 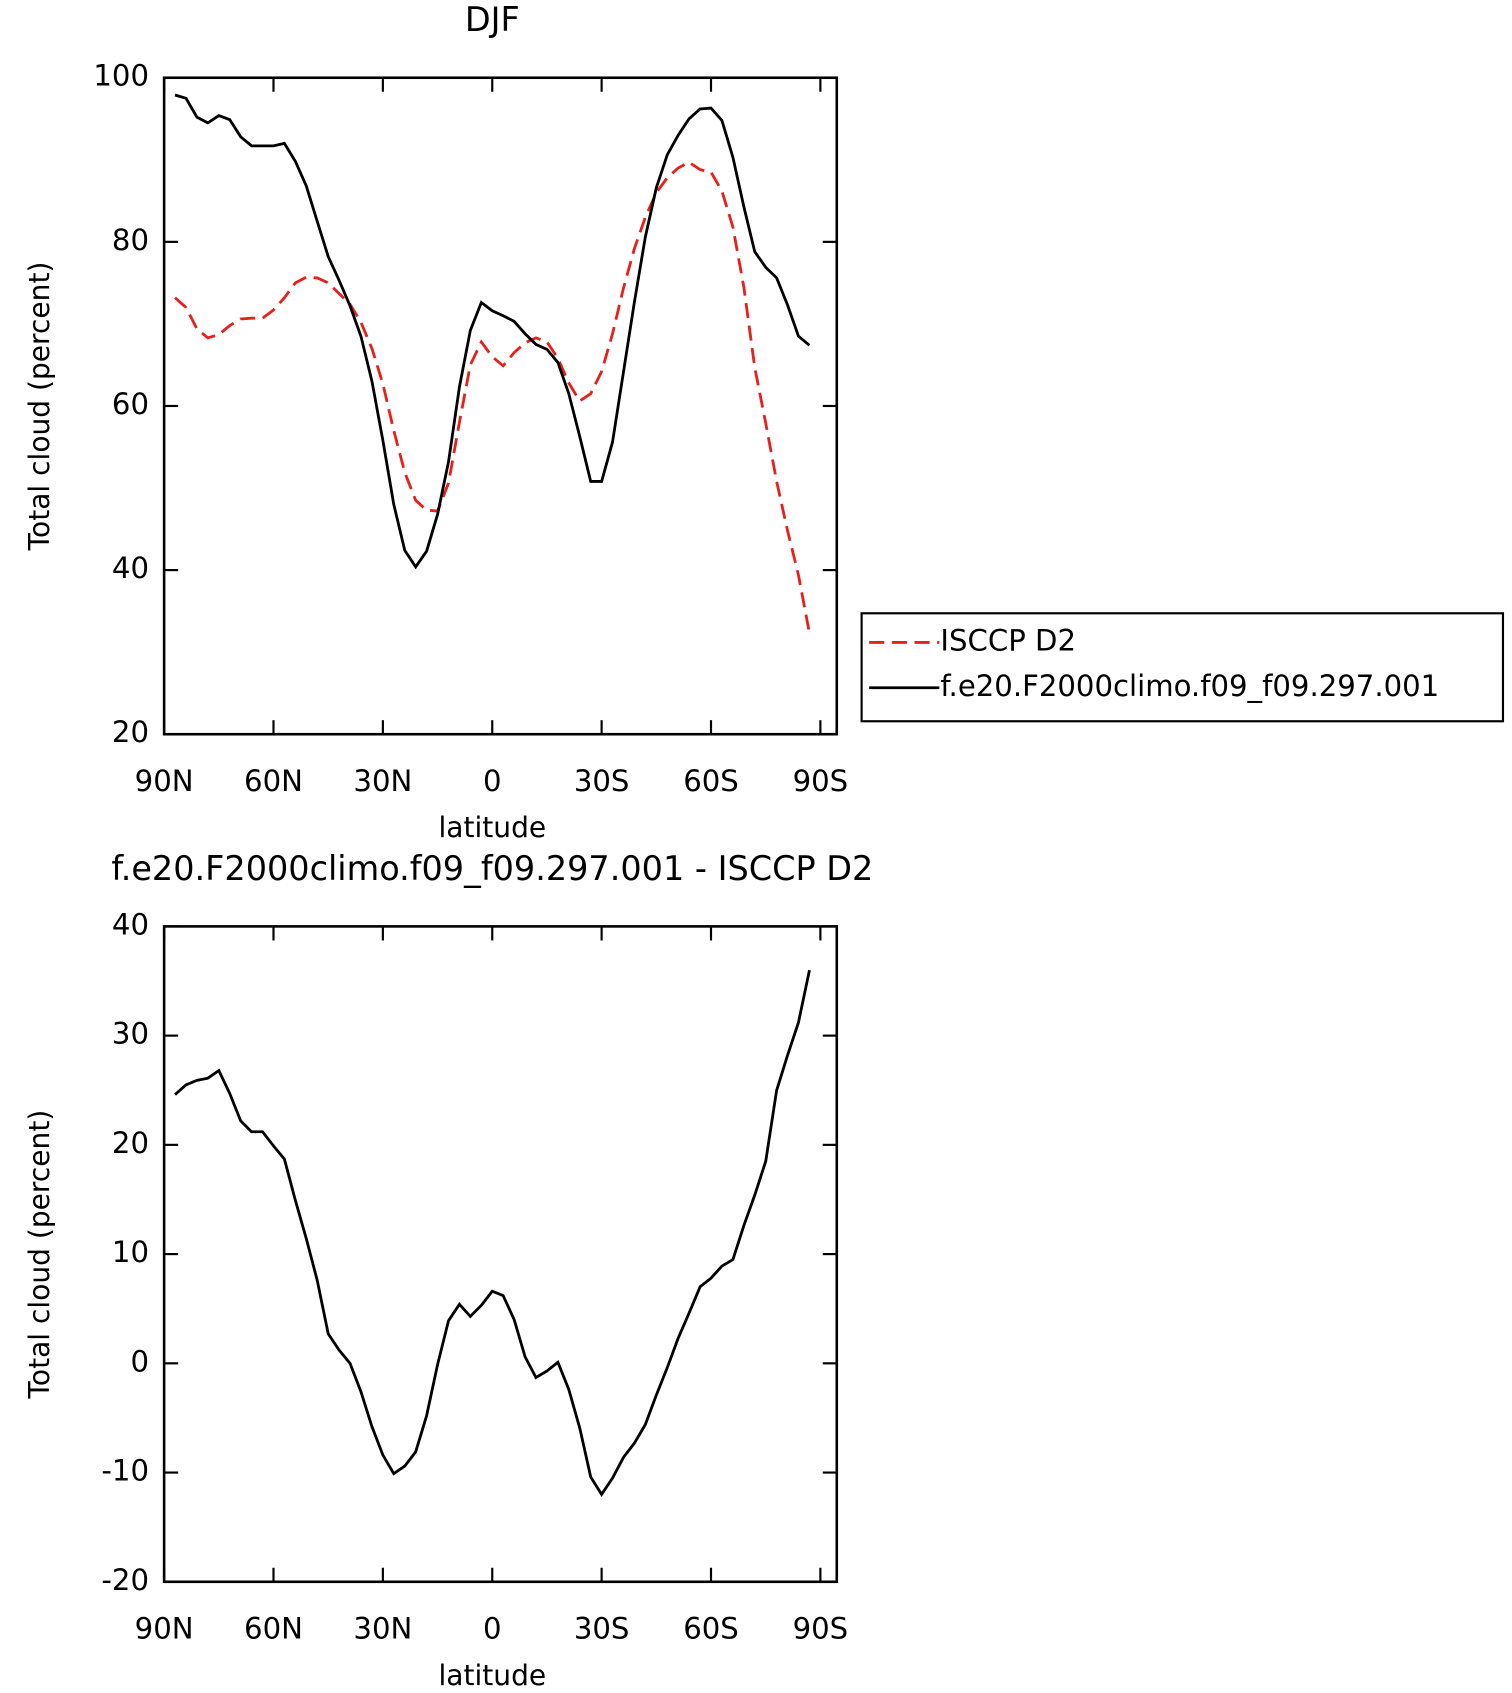 I want to click on y-tick-label: 30, so click(x=130, y=1034).